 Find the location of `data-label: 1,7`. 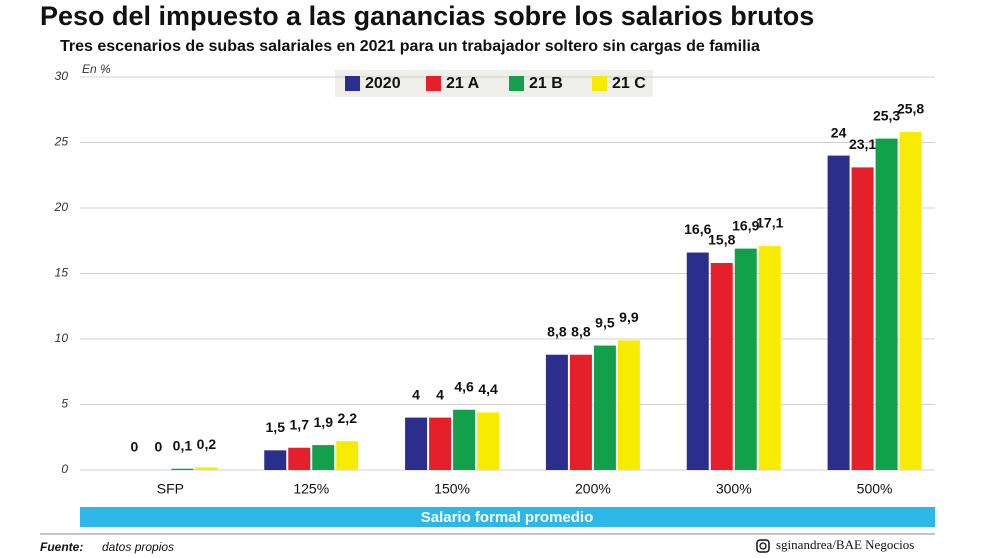

data-label: 1,7 is located at coordinates (300, 424).